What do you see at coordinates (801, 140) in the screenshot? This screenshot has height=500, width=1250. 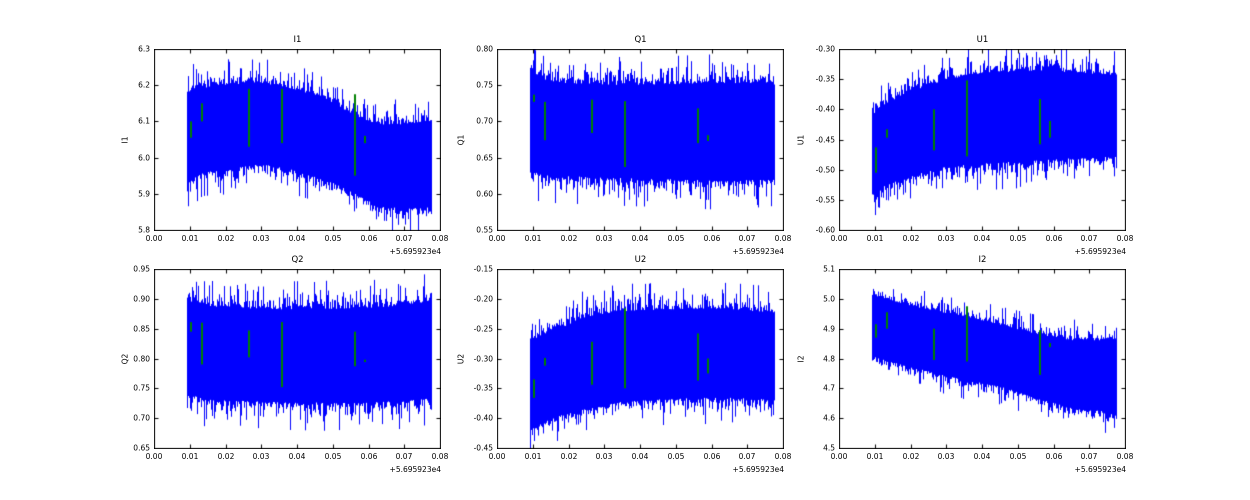 I see `plot-ylabel-U1: U1` at bounding box center [801, 140].